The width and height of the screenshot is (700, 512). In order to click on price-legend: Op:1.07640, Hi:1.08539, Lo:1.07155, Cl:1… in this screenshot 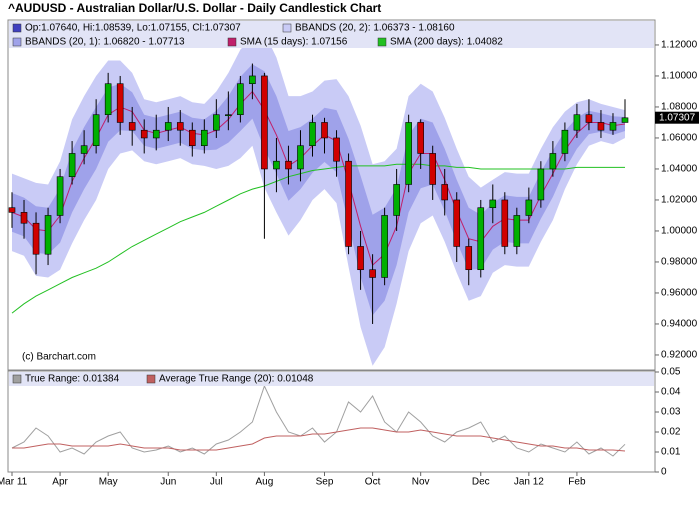, I will do `click(331, 34)`.